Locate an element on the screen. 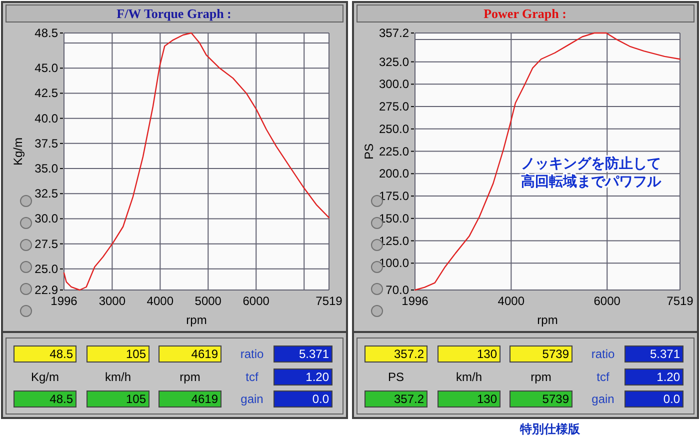 The height and width of the screenshot is (440, 700). y-tick-label: 275.0 is located at coordinates (394, 107).